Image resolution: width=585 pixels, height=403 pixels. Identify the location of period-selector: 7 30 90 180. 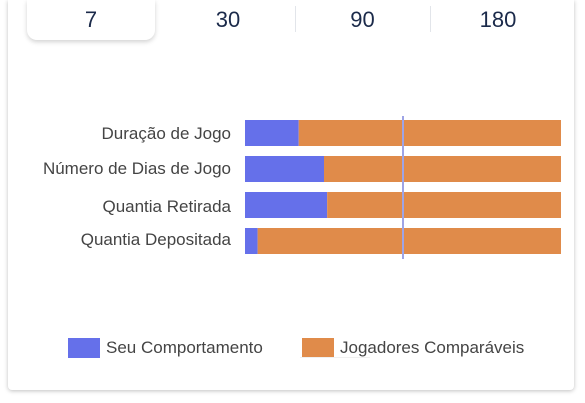
(291, 21).